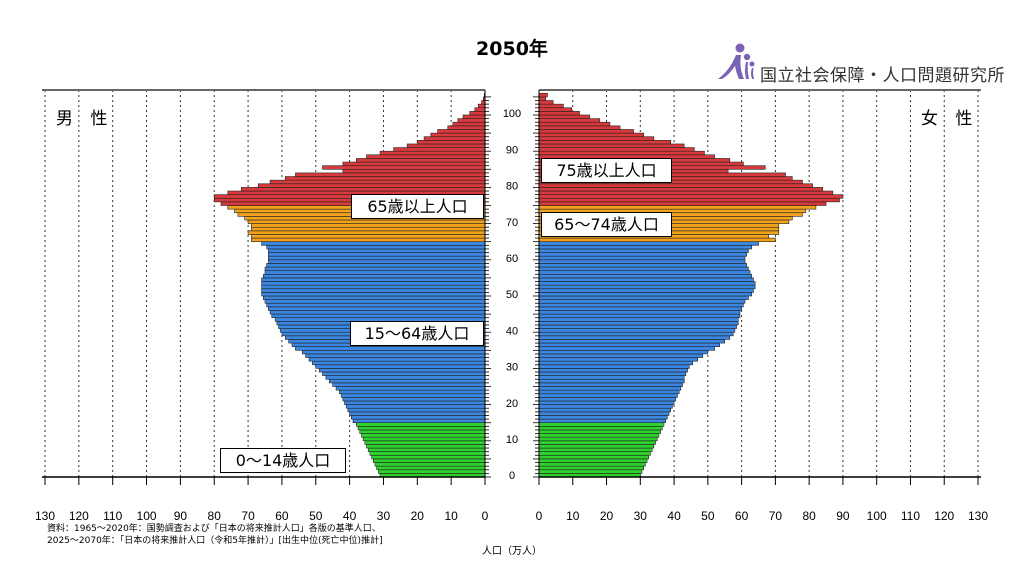  I want to click on x-tick-label: 40, so click(350, 516).